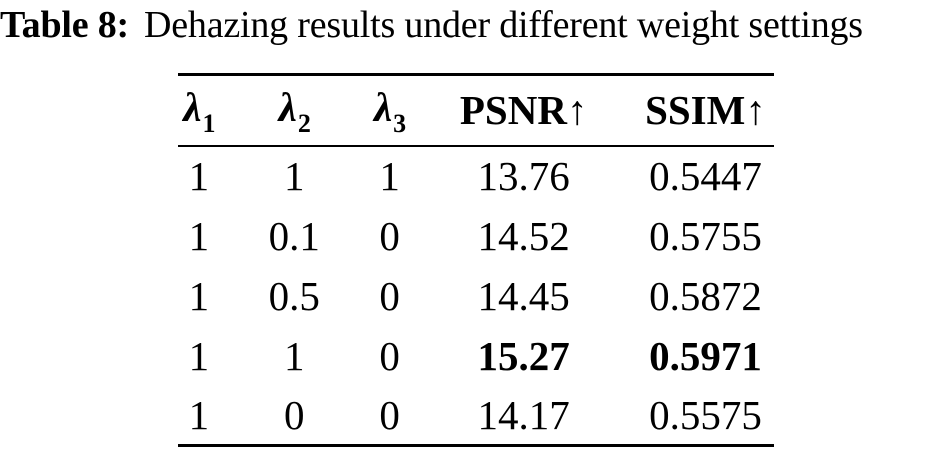 This screenshot has width=948, height=457. I want to click on table-row: 1 0 0 14.17 0.5575, so click(476, 416).